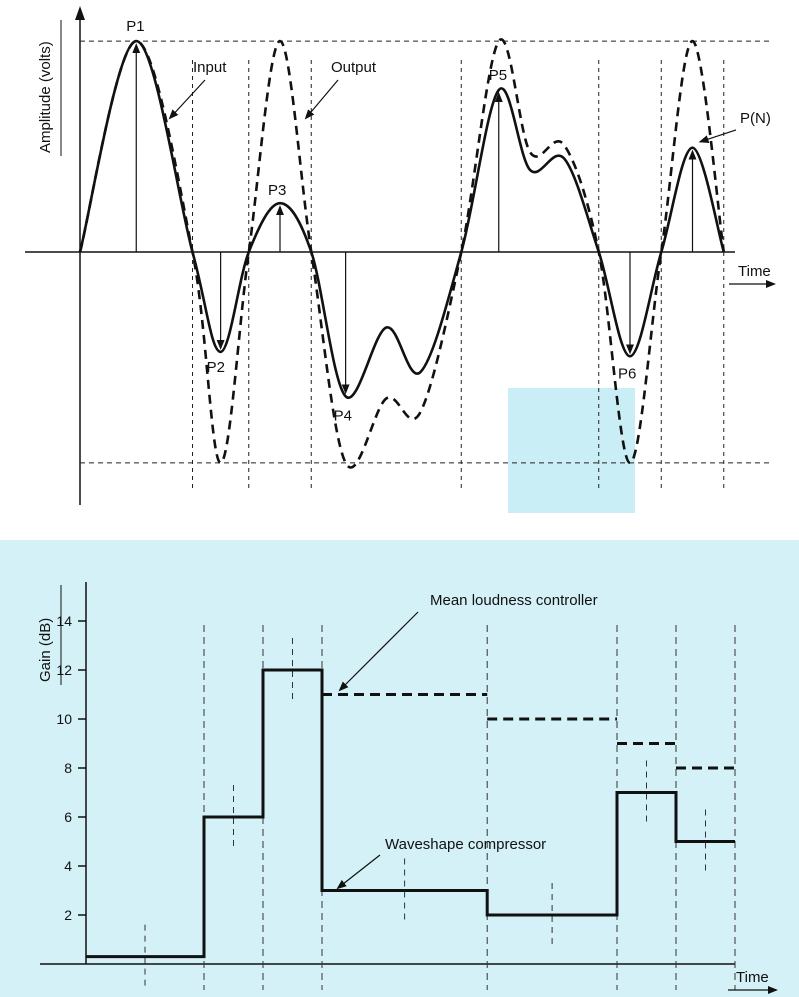  What do you see at coordinates (358, 872) in the screenshot?
I see `waveshape-pointer-arrow` at bounding box center [358, 872].